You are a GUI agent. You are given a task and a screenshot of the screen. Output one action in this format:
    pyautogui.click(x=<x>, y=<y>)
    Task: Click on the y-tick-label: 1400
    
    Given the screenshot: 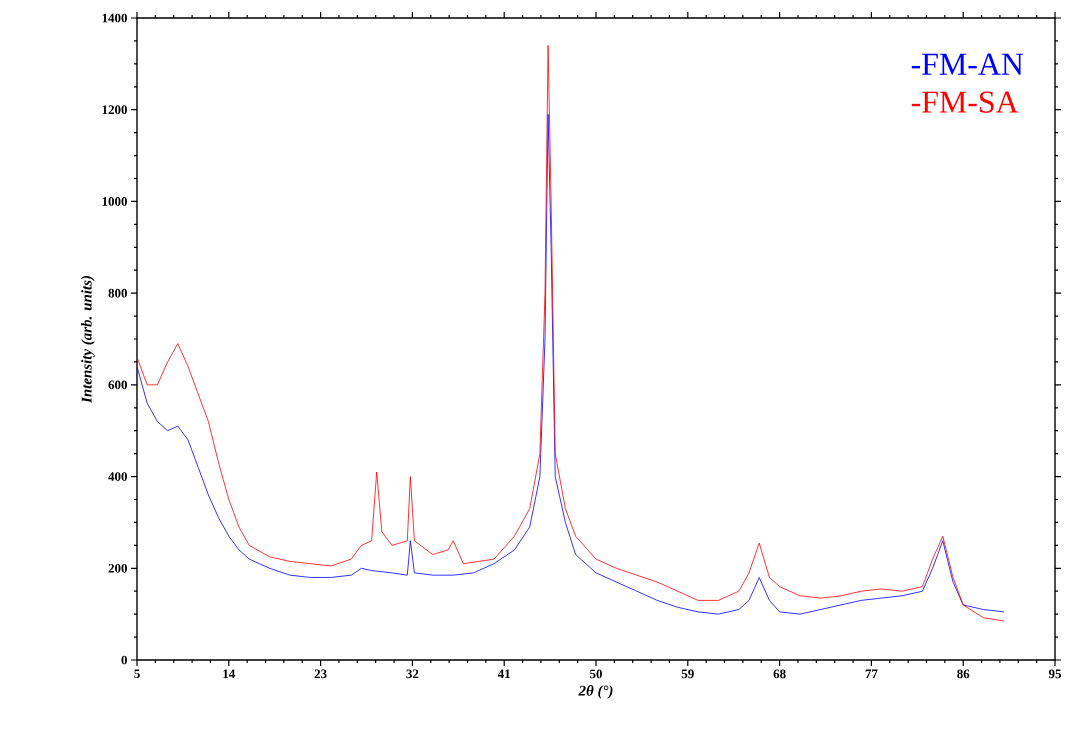 What is the action you would take?
    pyautogui.click(x=114, y=18)
    